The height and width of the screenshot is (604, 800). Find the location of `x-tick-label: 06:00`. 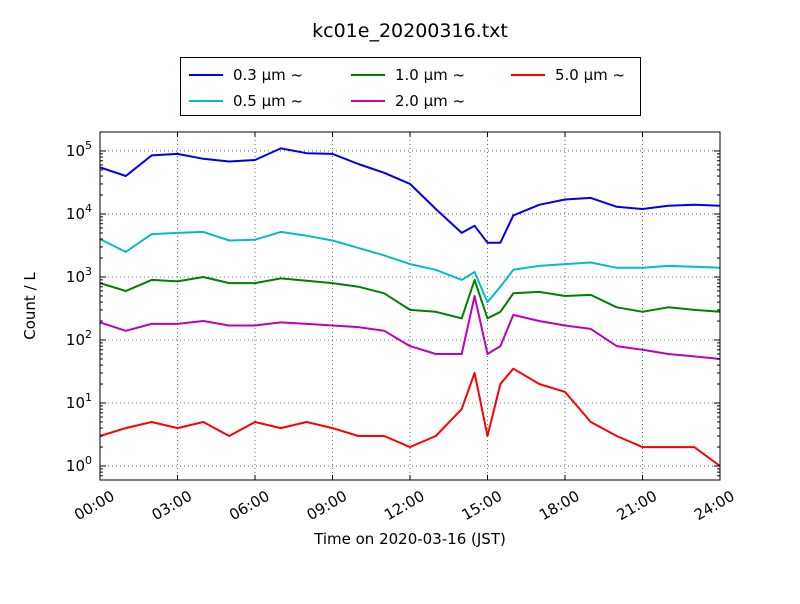

x-tick-label: 06:00 is located at coordinates (249, 505).